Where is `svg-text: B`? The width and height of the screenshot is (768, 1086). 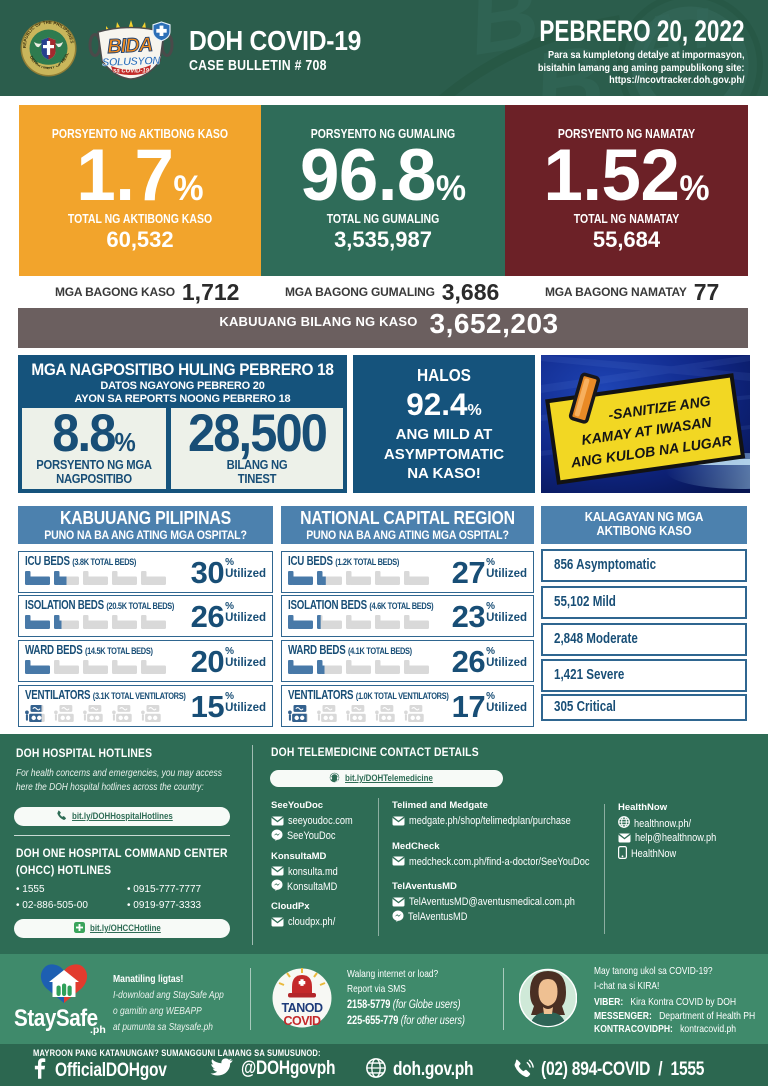
svg-text: B is located at coordinates (504, 38).